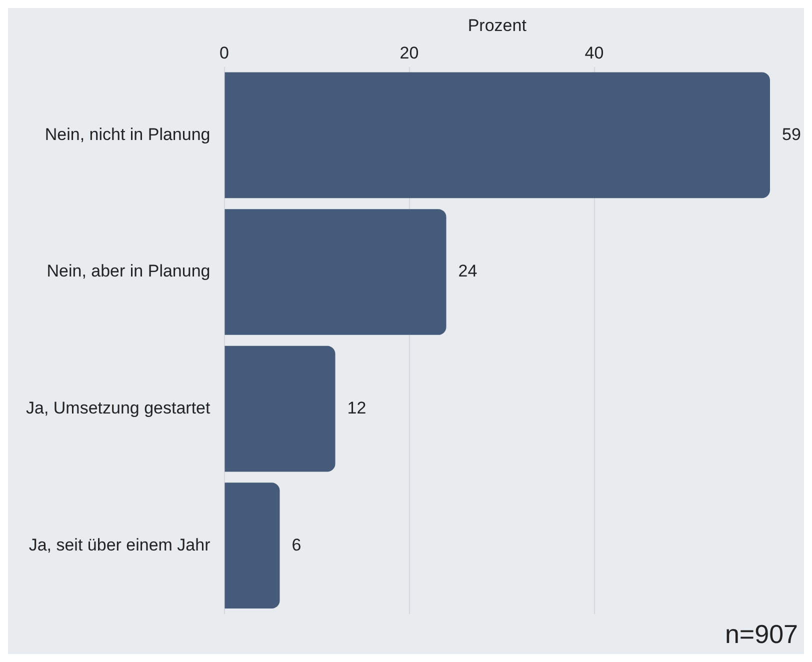  What do you see at coordinates (791, 134) in the screenshot?
I see `data-label: 59` at bounding box center [791, 134].